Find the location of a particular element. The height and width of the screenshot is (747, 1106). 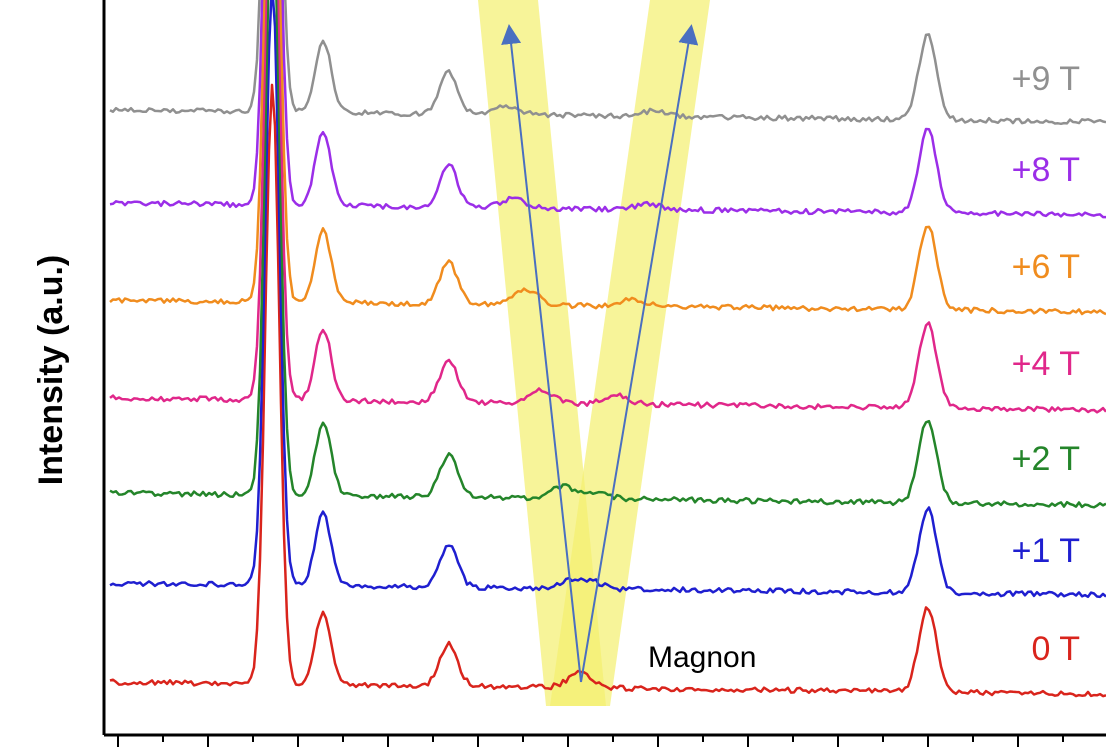

arrow-left is located at coordinates (541, 353).